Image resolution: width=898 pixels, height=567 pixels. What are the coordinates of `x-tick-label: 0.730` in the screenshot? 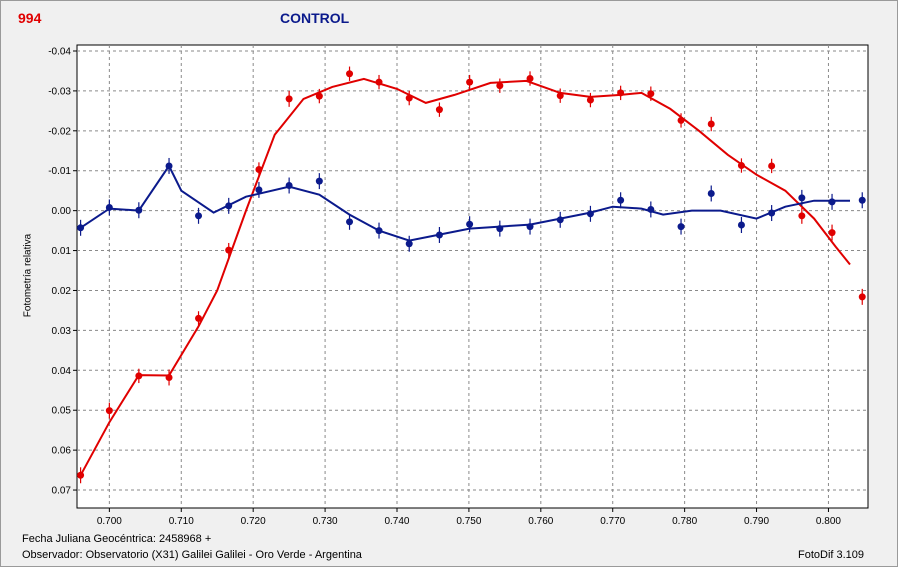 It's located at (325, 521).